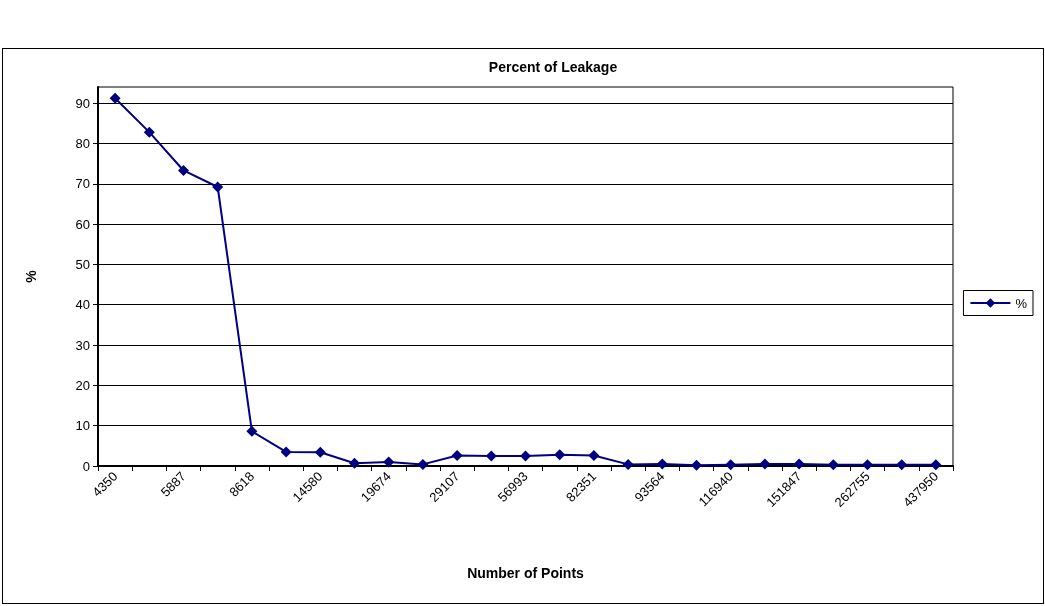  Describe the element at coordinates (82, 184) in the screenshot. I see `y-tick-label: 70` at that location.